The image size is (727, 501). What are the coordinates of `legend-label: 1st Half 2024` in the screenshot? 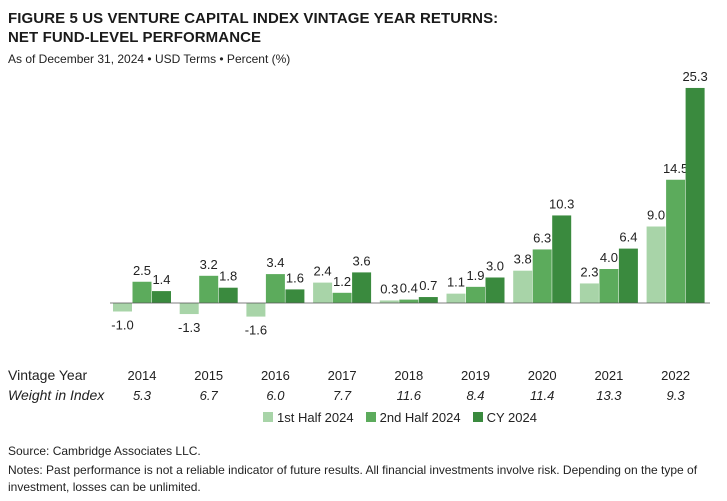 It's located at (315, 417).